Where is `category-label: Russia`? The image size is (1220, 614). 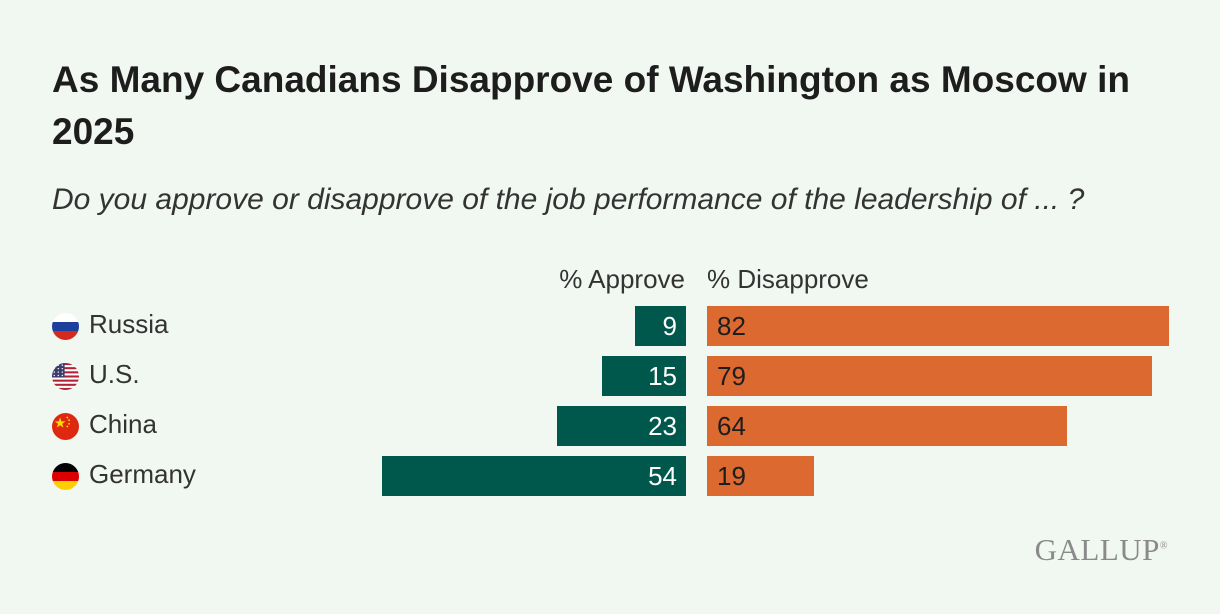 category-label: Russia is located at coordinates (129, 324).